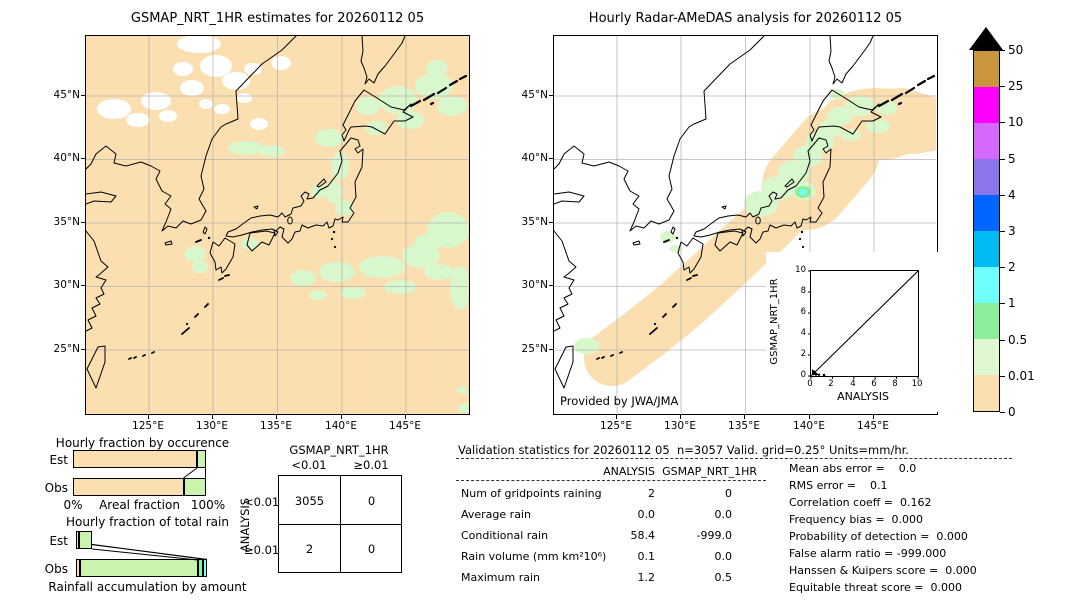 This screenshot has height=612, width=1080. Describe the element at coordinates (1012, 231) in the screenshot. I see `colorbar-label-3: 3` at that location.